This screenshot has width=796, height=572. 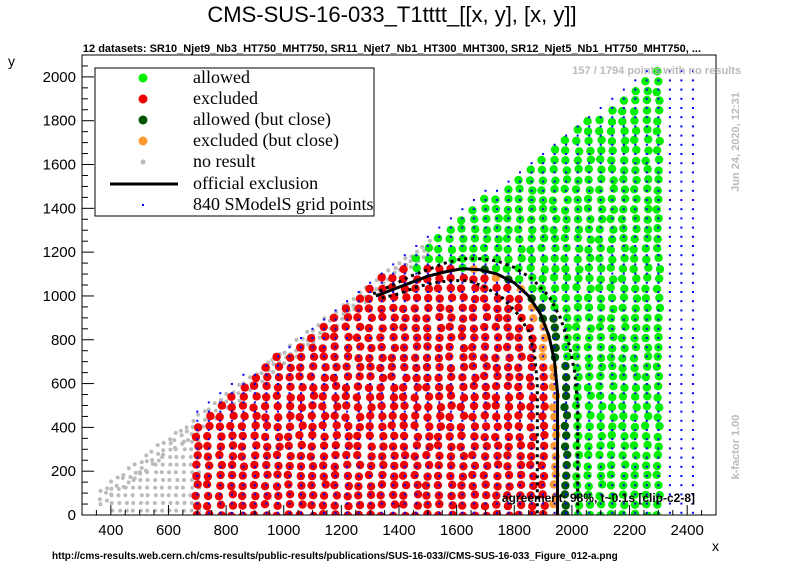 I want to click on x-tick-label: 2400, so click(x=686, y=530).